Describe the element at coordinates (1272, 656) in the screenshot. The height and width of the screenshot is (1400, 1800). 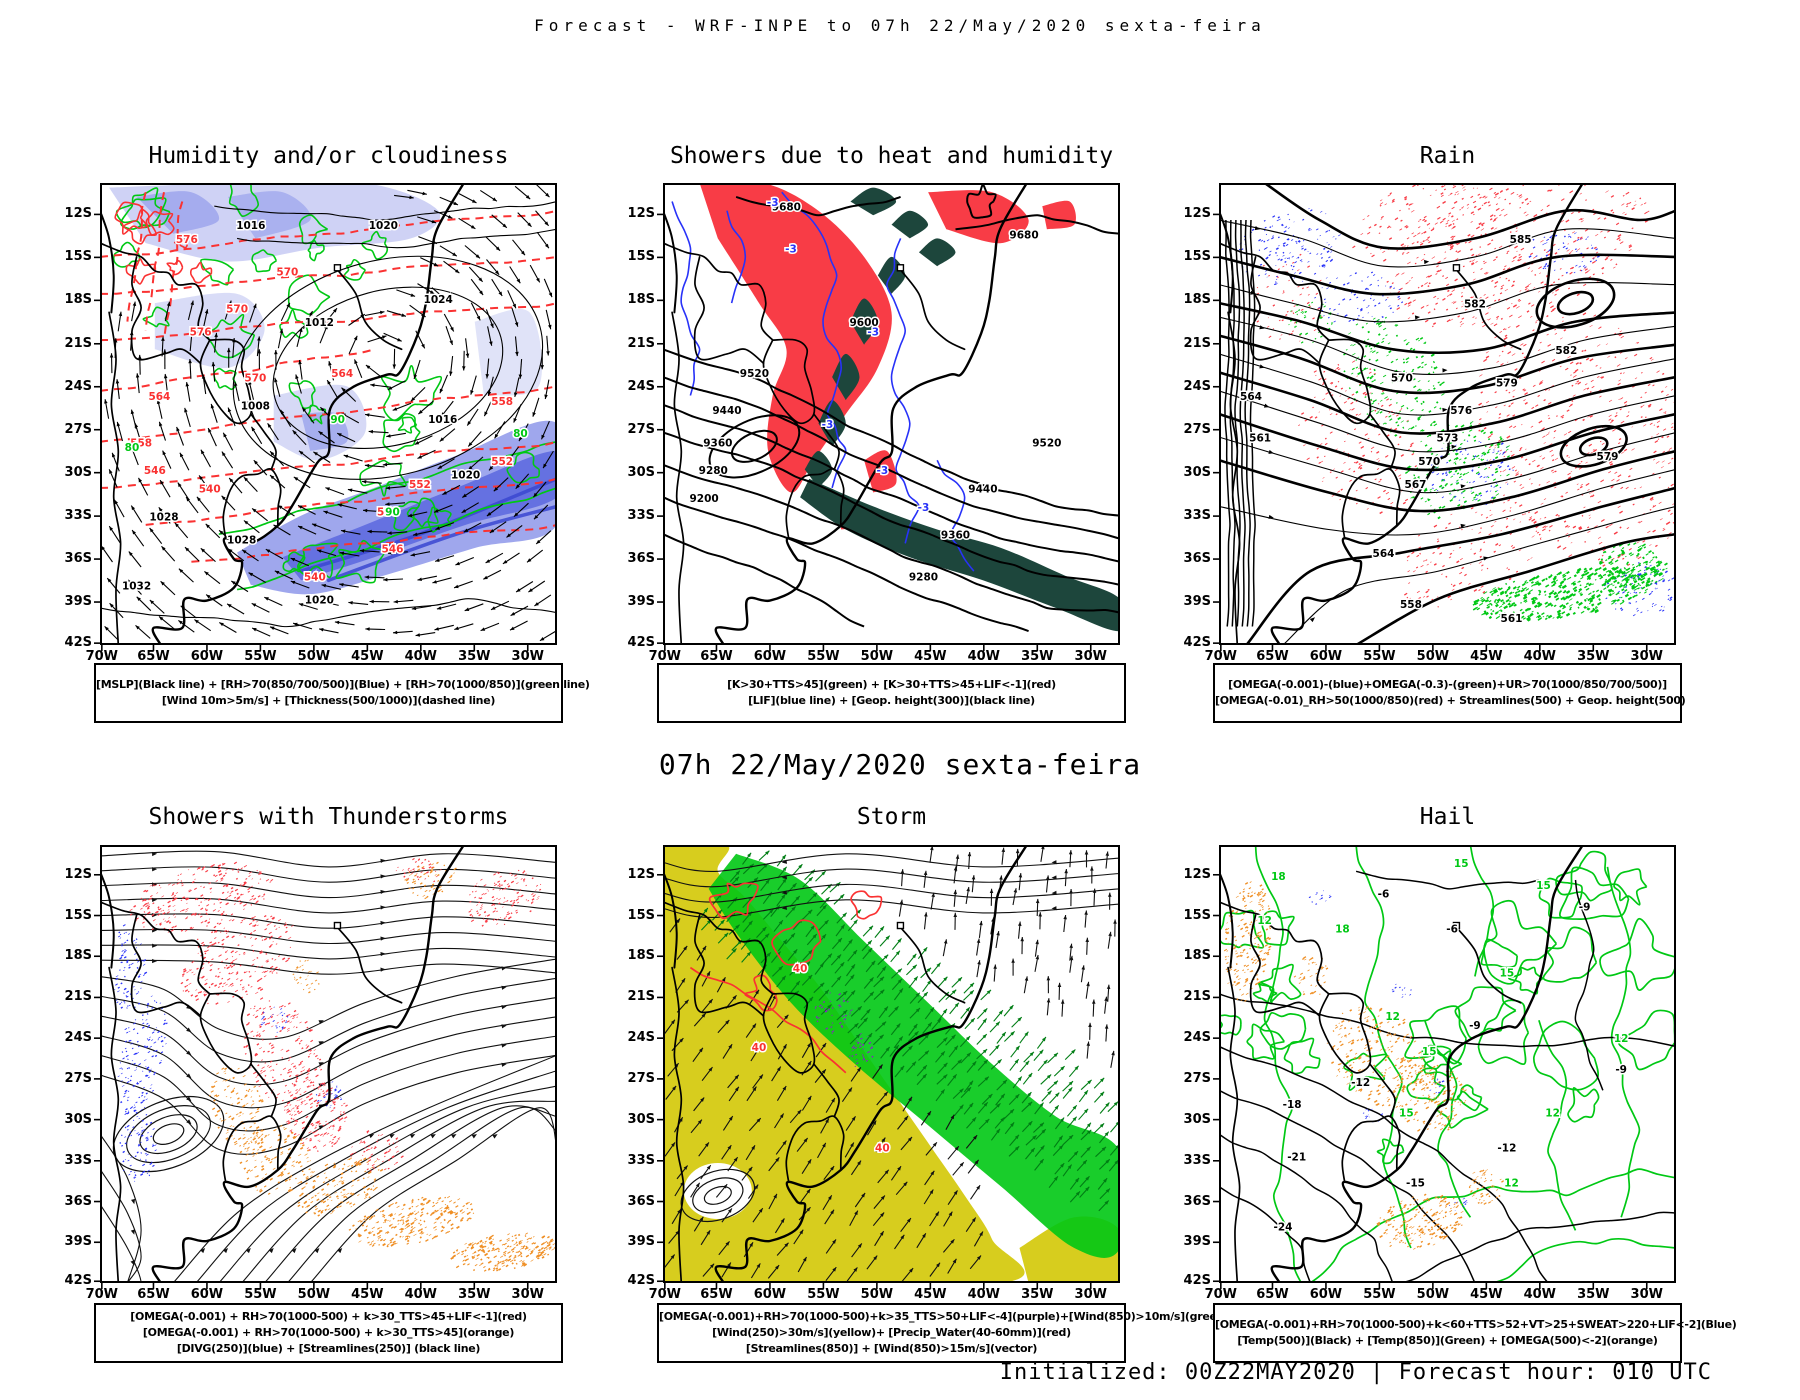
I see `lon-label: 65W` at that location.